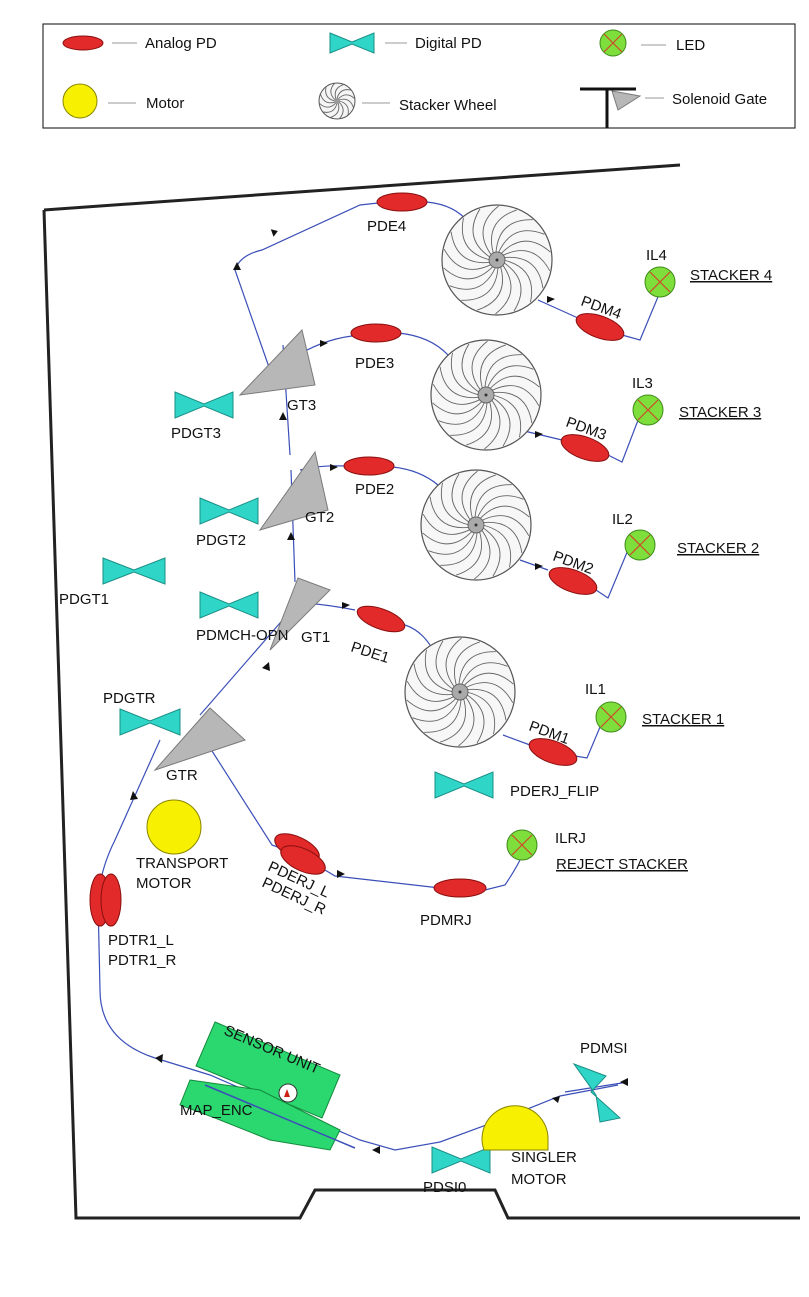 Image resolution: width=809 pixels, height=1297 pixels. Describe the element at coordinates (600, 327) in the screenshot. I see `analog-pd-pdm4` at that location.